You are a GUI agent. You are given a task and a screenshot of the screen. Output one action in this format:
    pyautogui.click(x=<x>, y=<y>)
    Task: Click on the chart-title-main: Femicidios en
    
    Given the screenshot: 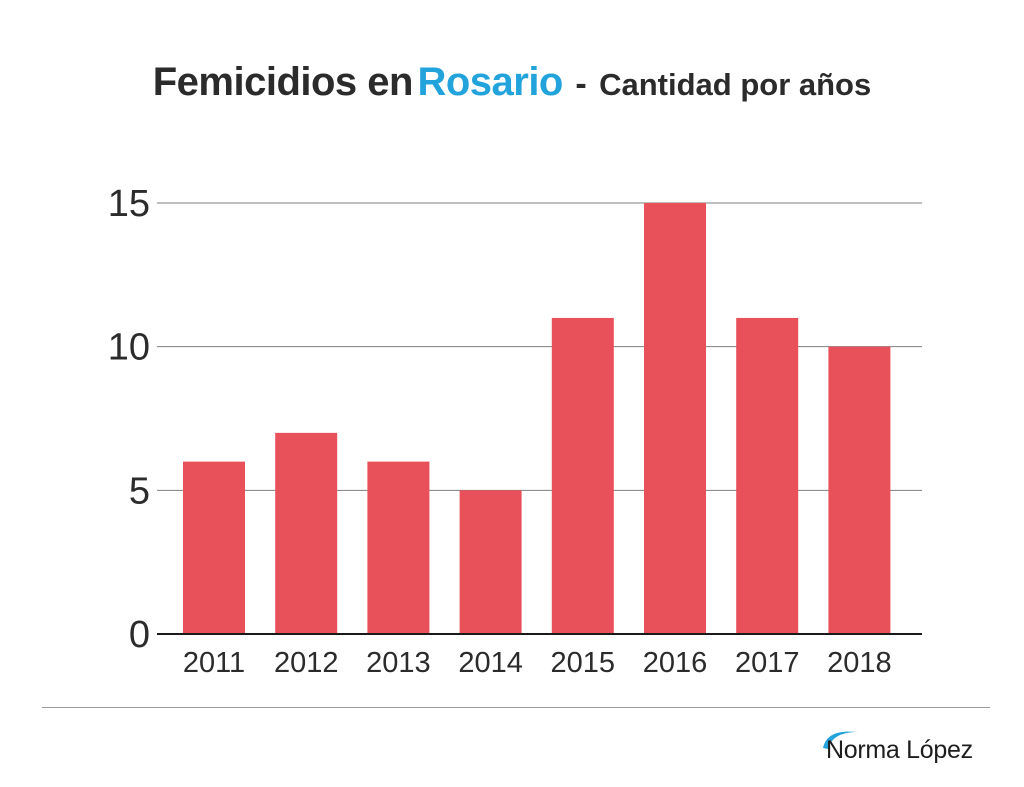 What is the action you would take?
    pyautogui.click(x=283, y=82)
    